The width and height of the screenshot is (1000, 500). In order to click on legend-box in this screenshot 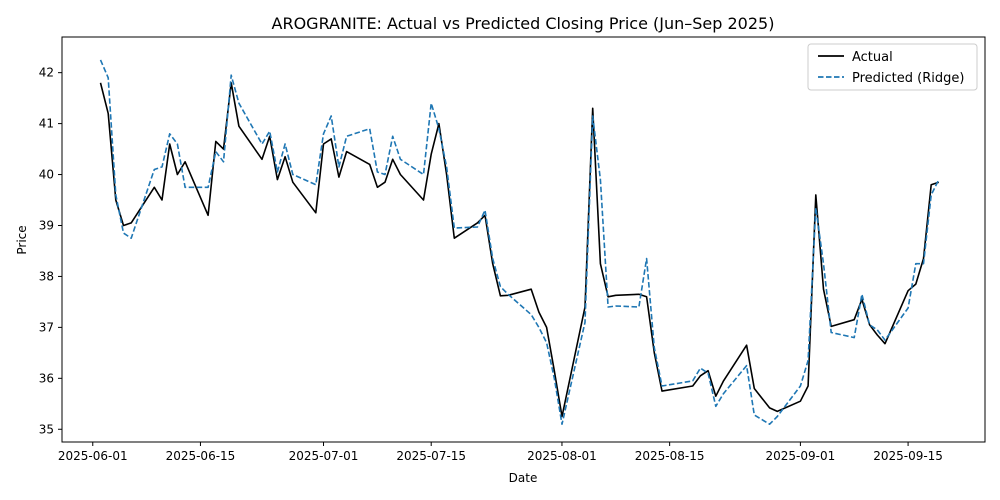, I will do `click(892, 67)`.